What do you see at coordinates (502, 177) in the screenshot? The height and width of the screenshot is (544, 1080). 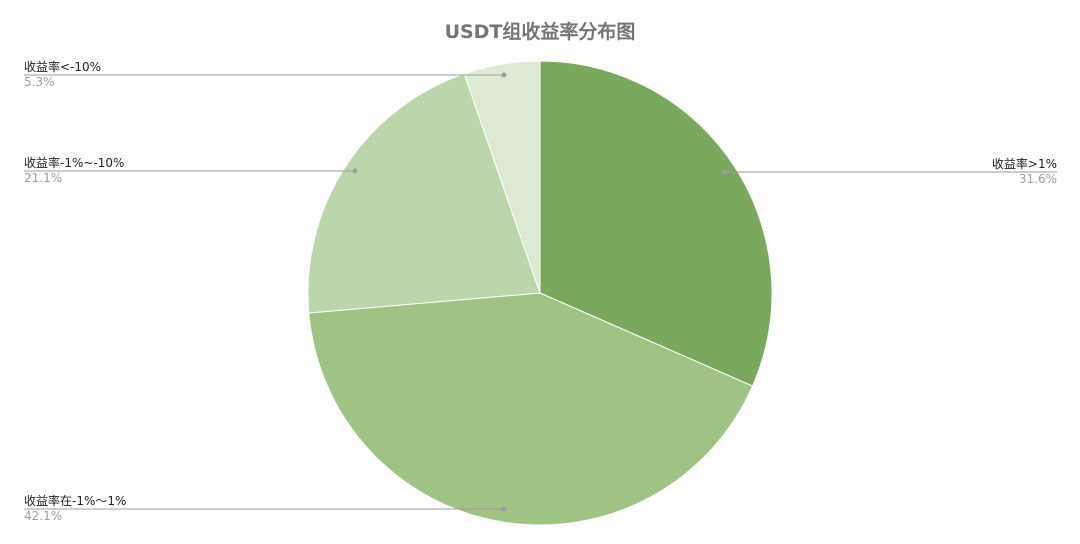 I see `slice-lt10` at bounding box center [502, 177].